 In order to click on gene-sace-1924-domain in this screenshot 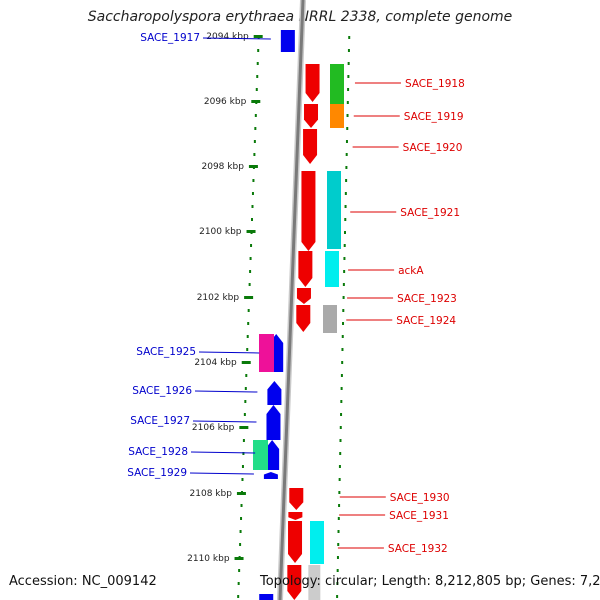, I will do `click(330, 319)`.